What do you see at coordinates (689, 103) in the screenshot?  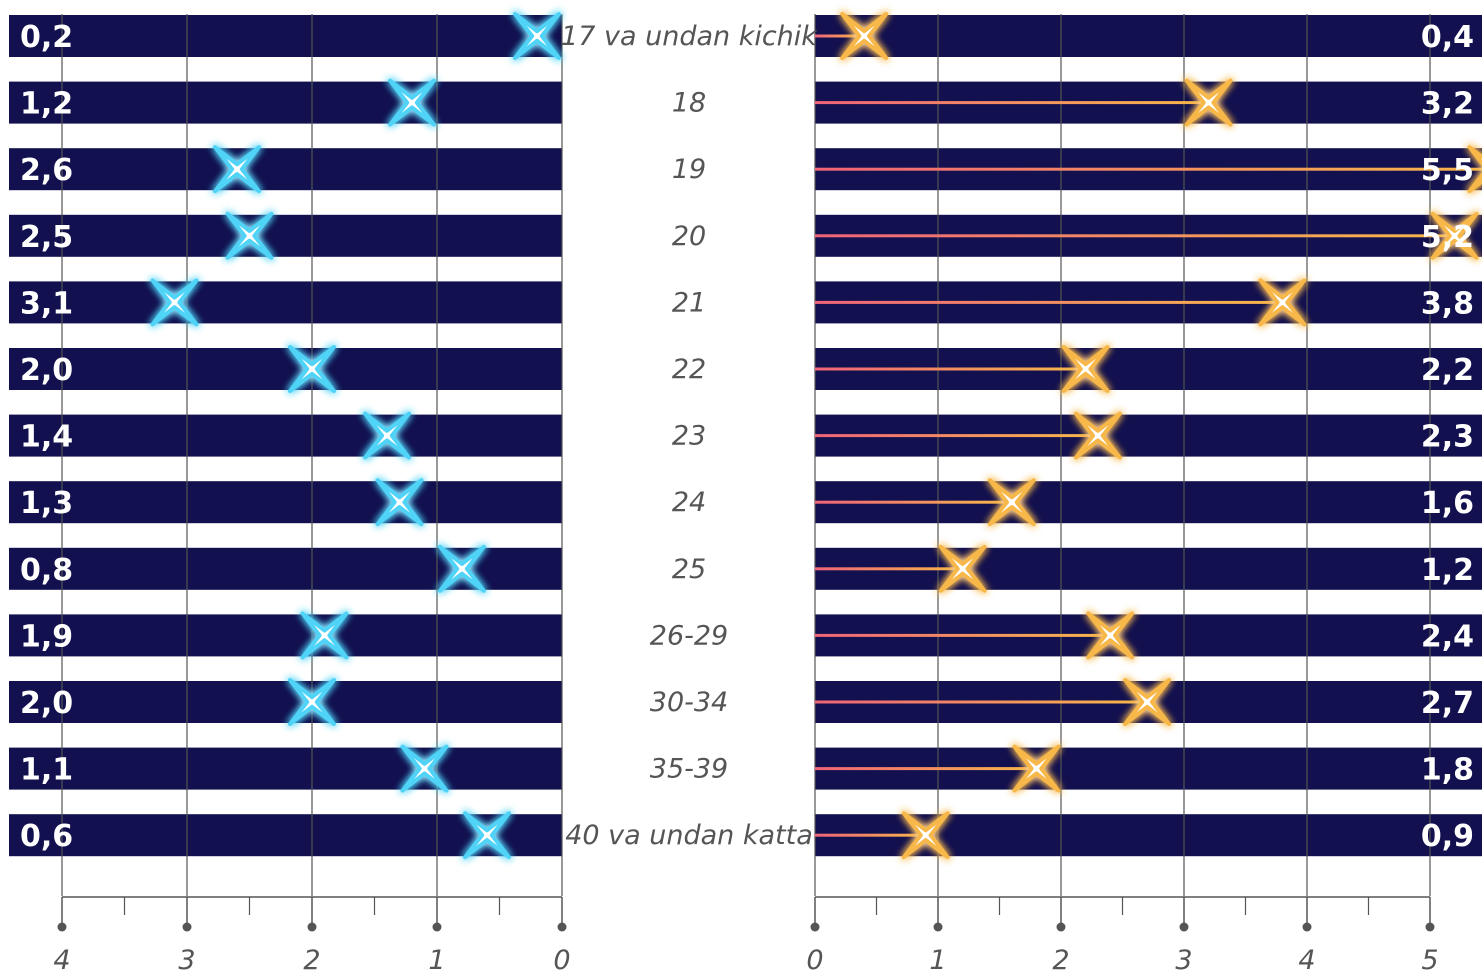 I see `category-label: 18` at bounding box center [689, 103].